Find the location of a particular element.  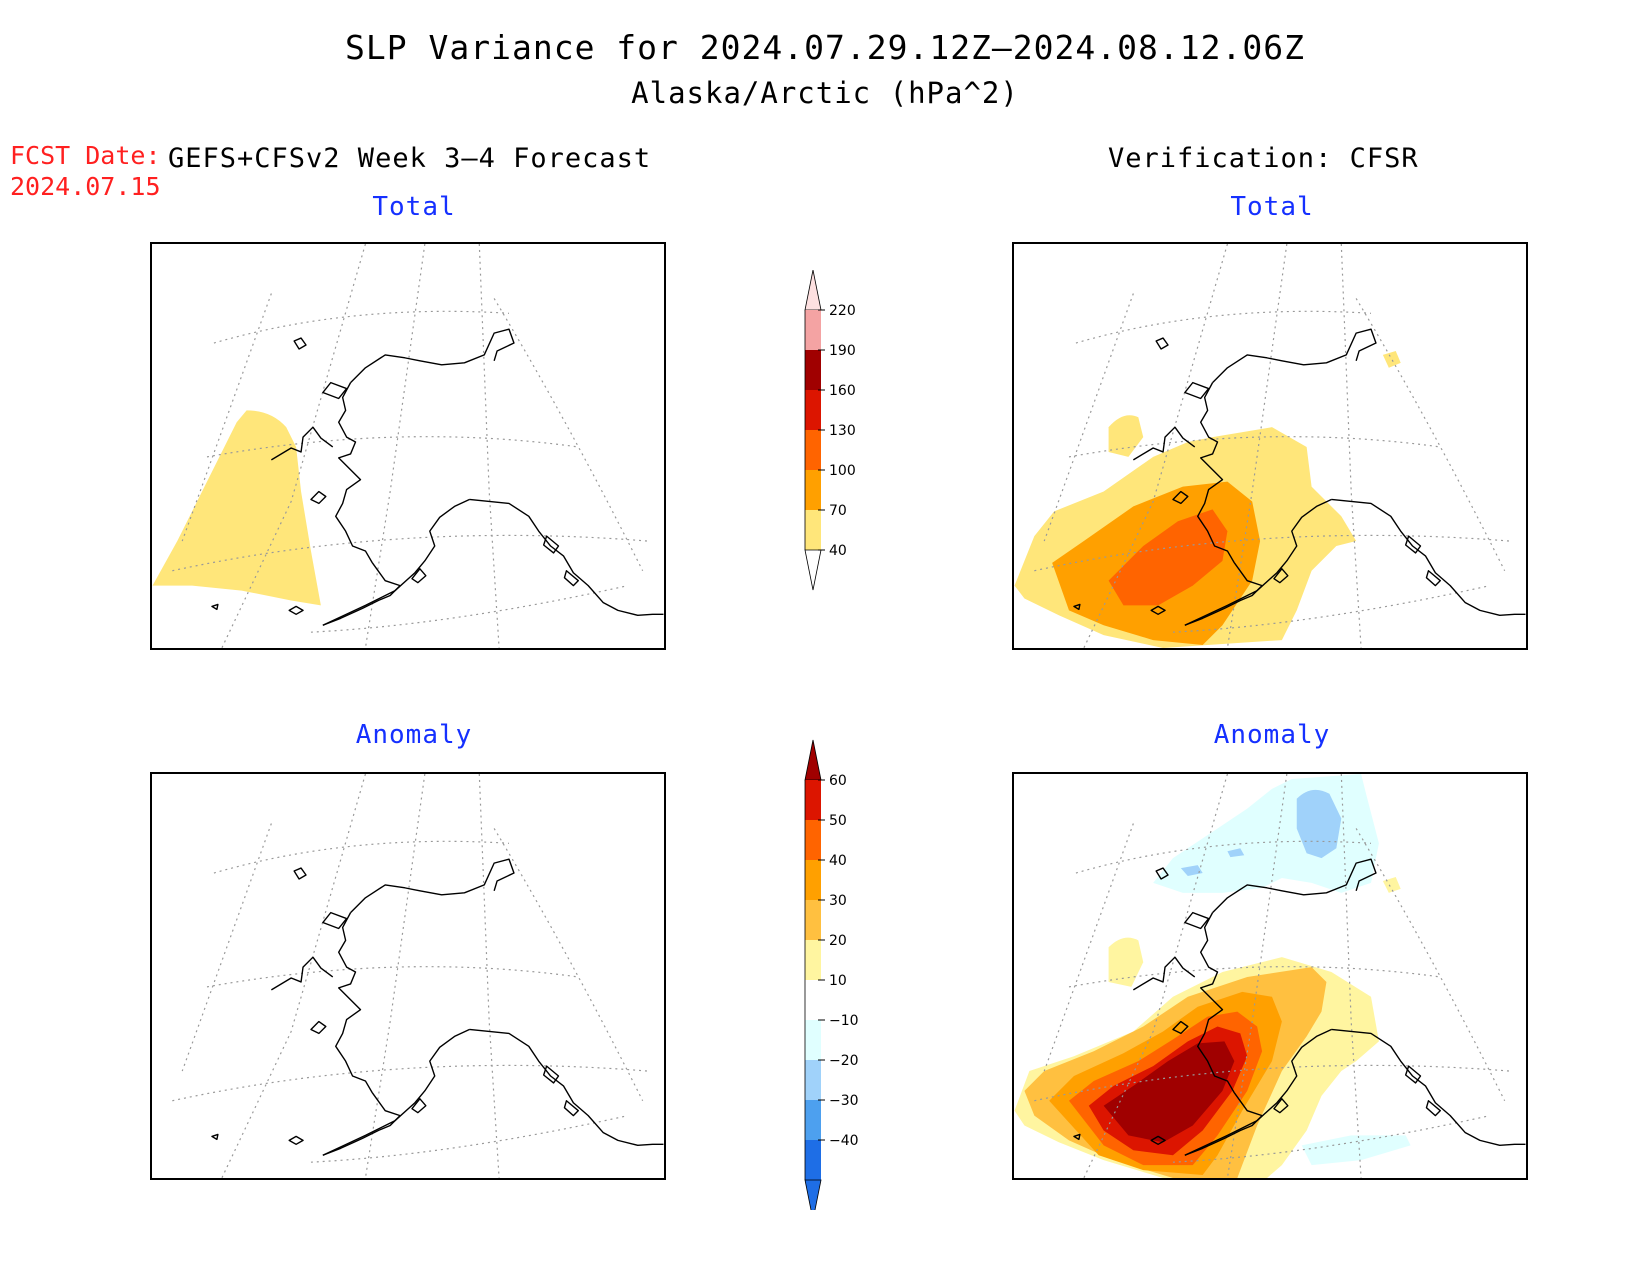

colorbar-total: 220 190 160 130 100 70 40 is located at coordinates (830, 430).